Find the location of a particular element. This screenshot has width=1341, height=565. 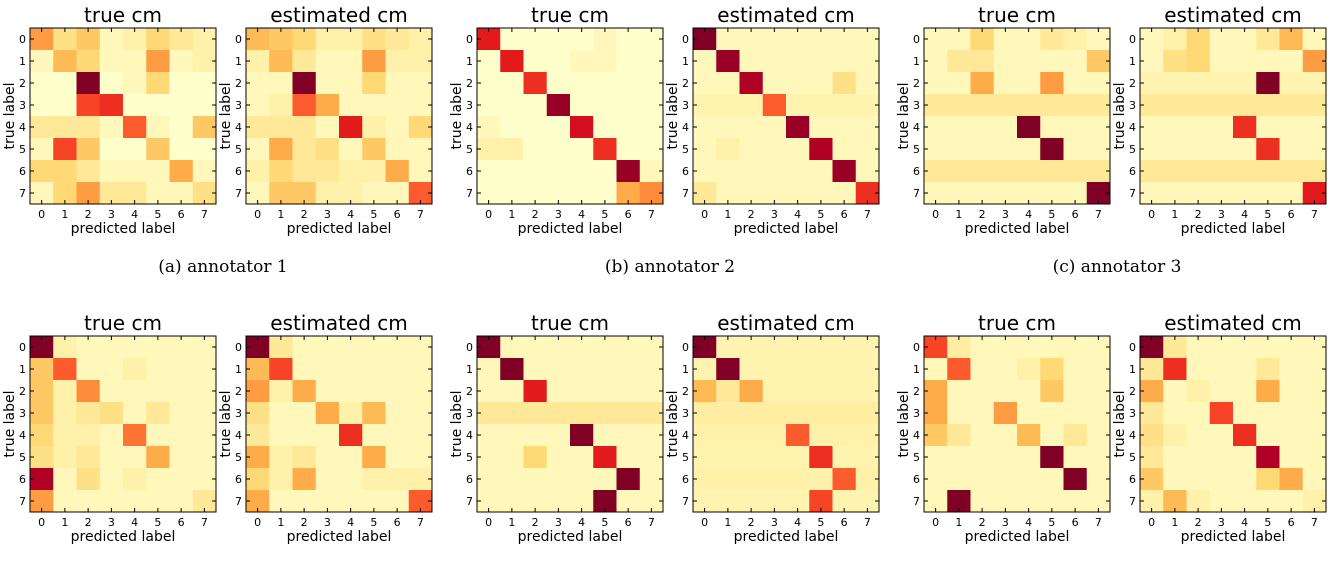

y-tick-label: 4 is located at coordinates (469, 127).